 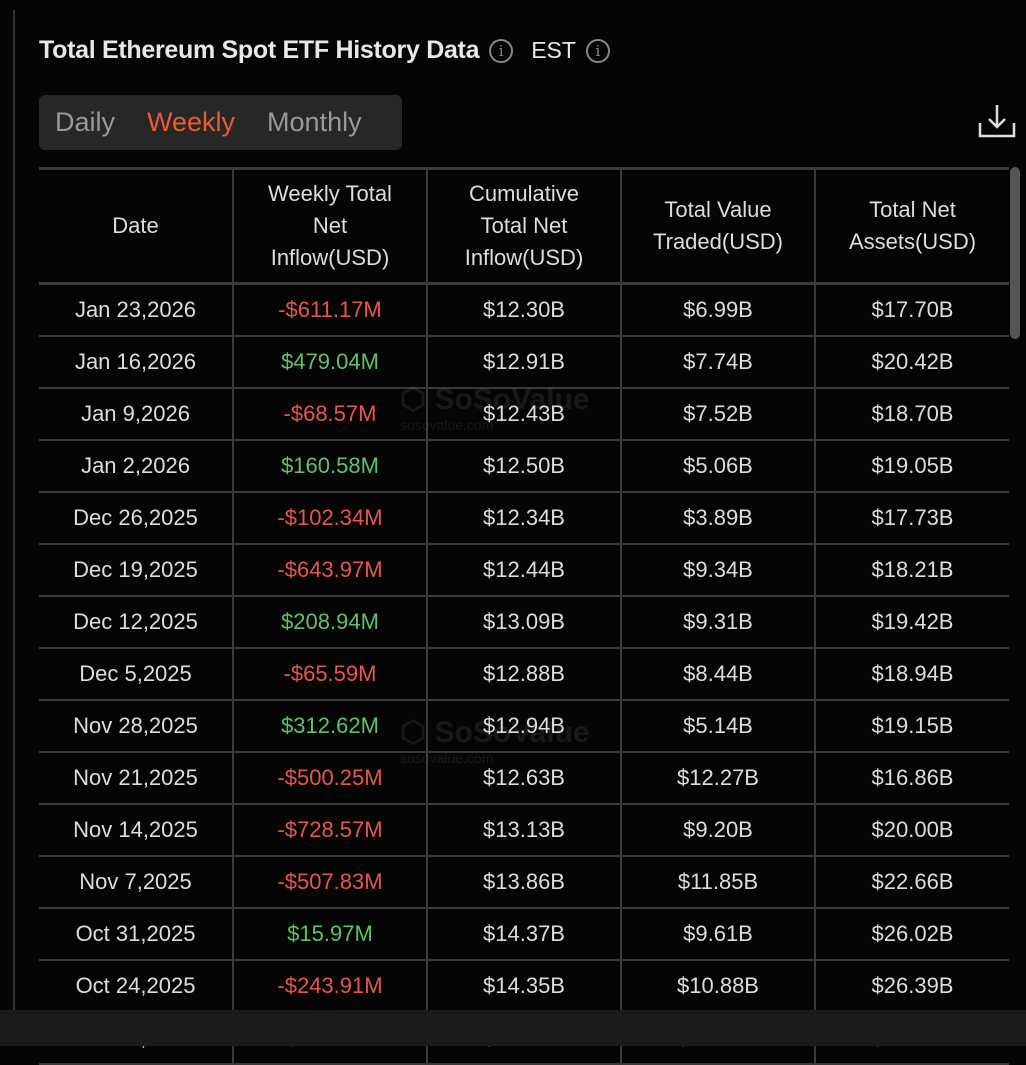 I want to click on cell-cumulative-net-inflow: $12.50B, so click(x=524, y=466).